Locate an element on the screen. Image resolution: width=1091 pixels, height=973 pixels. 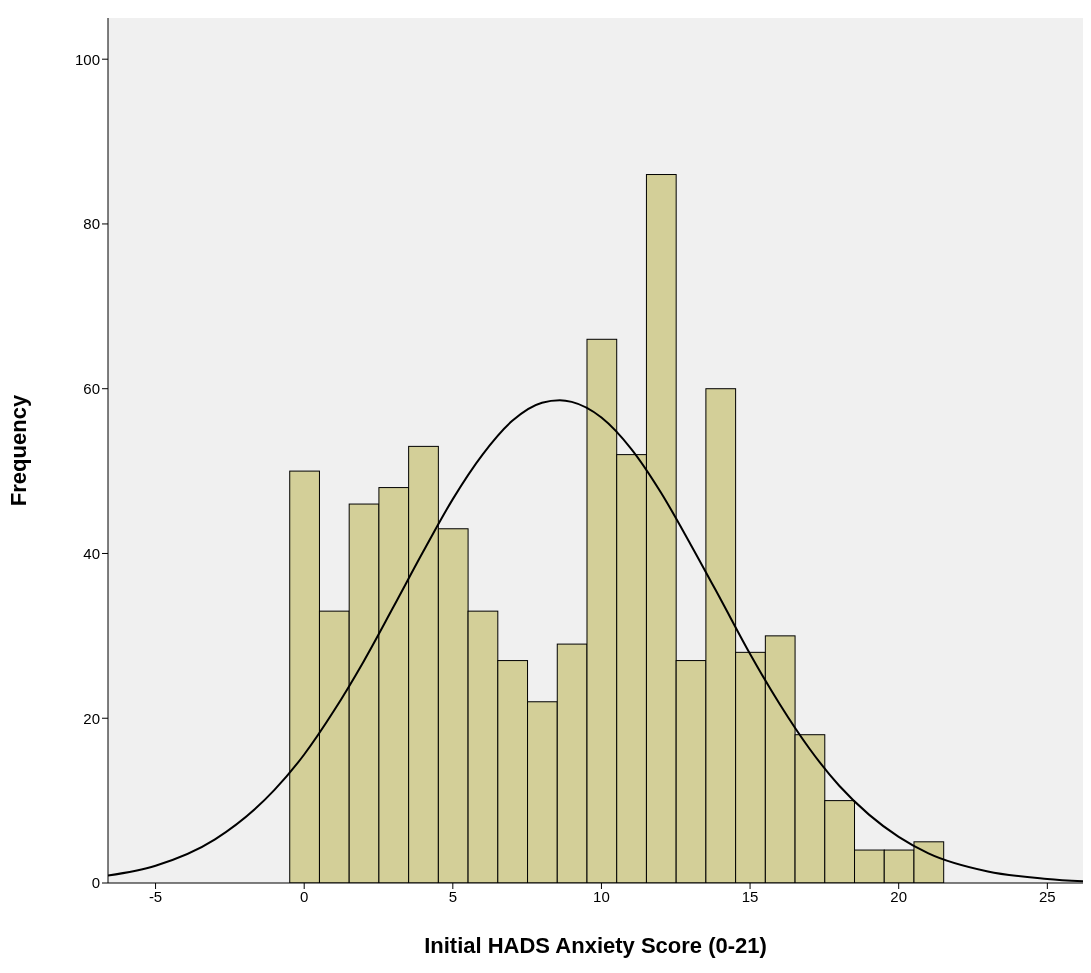
x-tick-label: 0 is located at coordinates (304, 896).